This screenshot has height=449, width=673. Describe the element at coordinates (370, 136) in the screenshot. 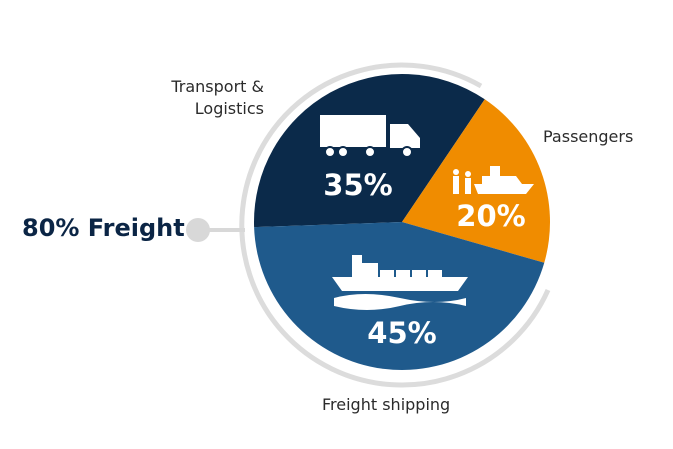

I see `truck-icon` at that location.